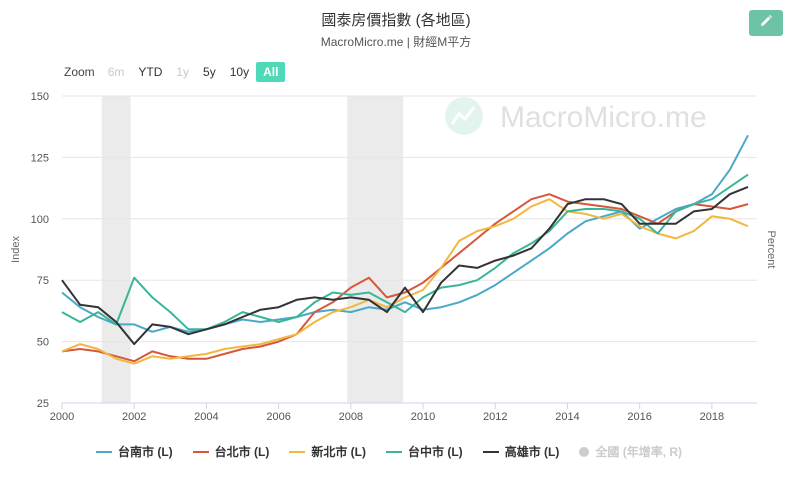  Describe the element at coordinates (639, 452) in the screenshot. I see `legend-label: 全國 (年增率, R)` at that location.